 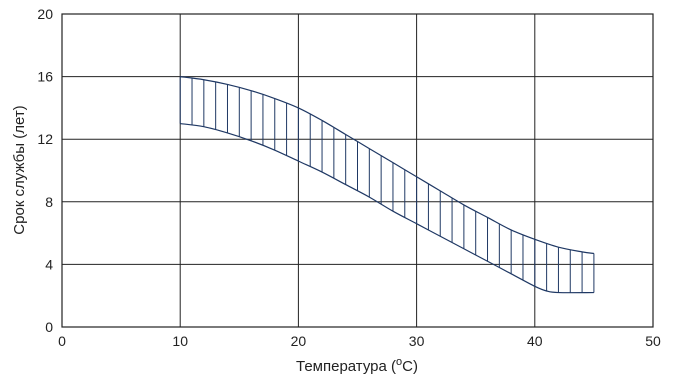 What do you see at coordinates (45, 170) in the screenshot?
I see `y-axis-ticks: 0 4 8 12 16 20` at bounding box center [45, 170].